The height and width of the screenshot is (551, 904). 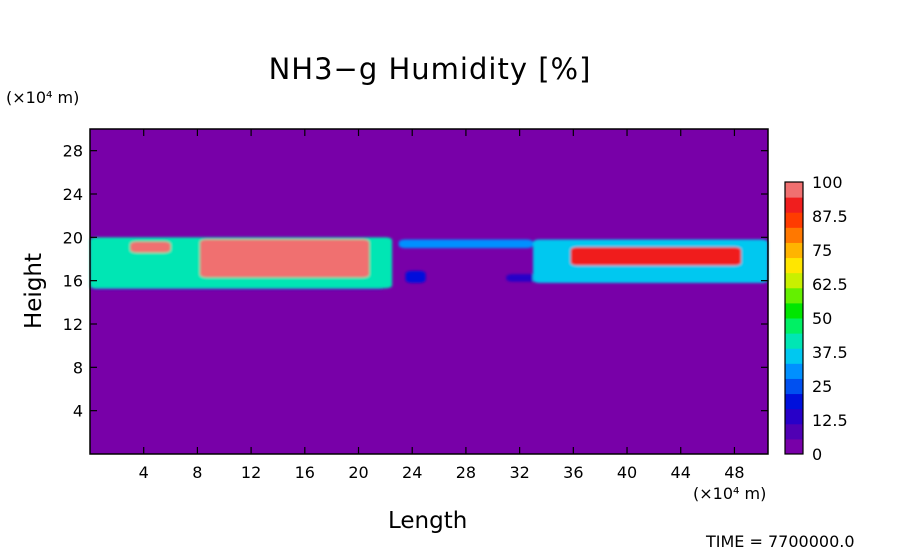 I want to click on y-tick-label: 24, so click(x=73, y=194).